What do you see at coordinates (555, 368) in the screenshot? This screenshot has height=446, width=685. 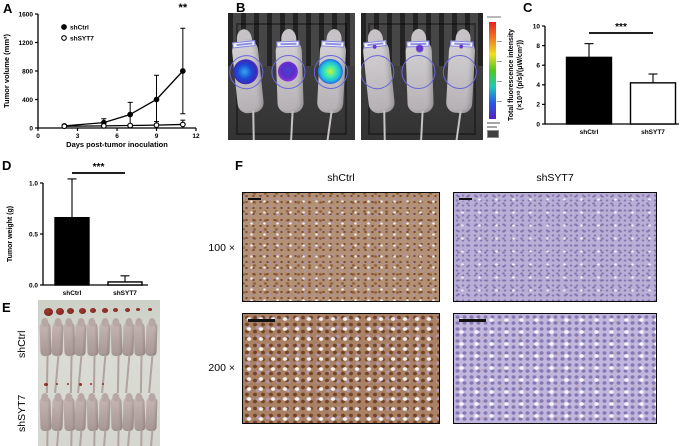 I see `ihc-image-shsyt7-200x` at bounding box center [555, 368].